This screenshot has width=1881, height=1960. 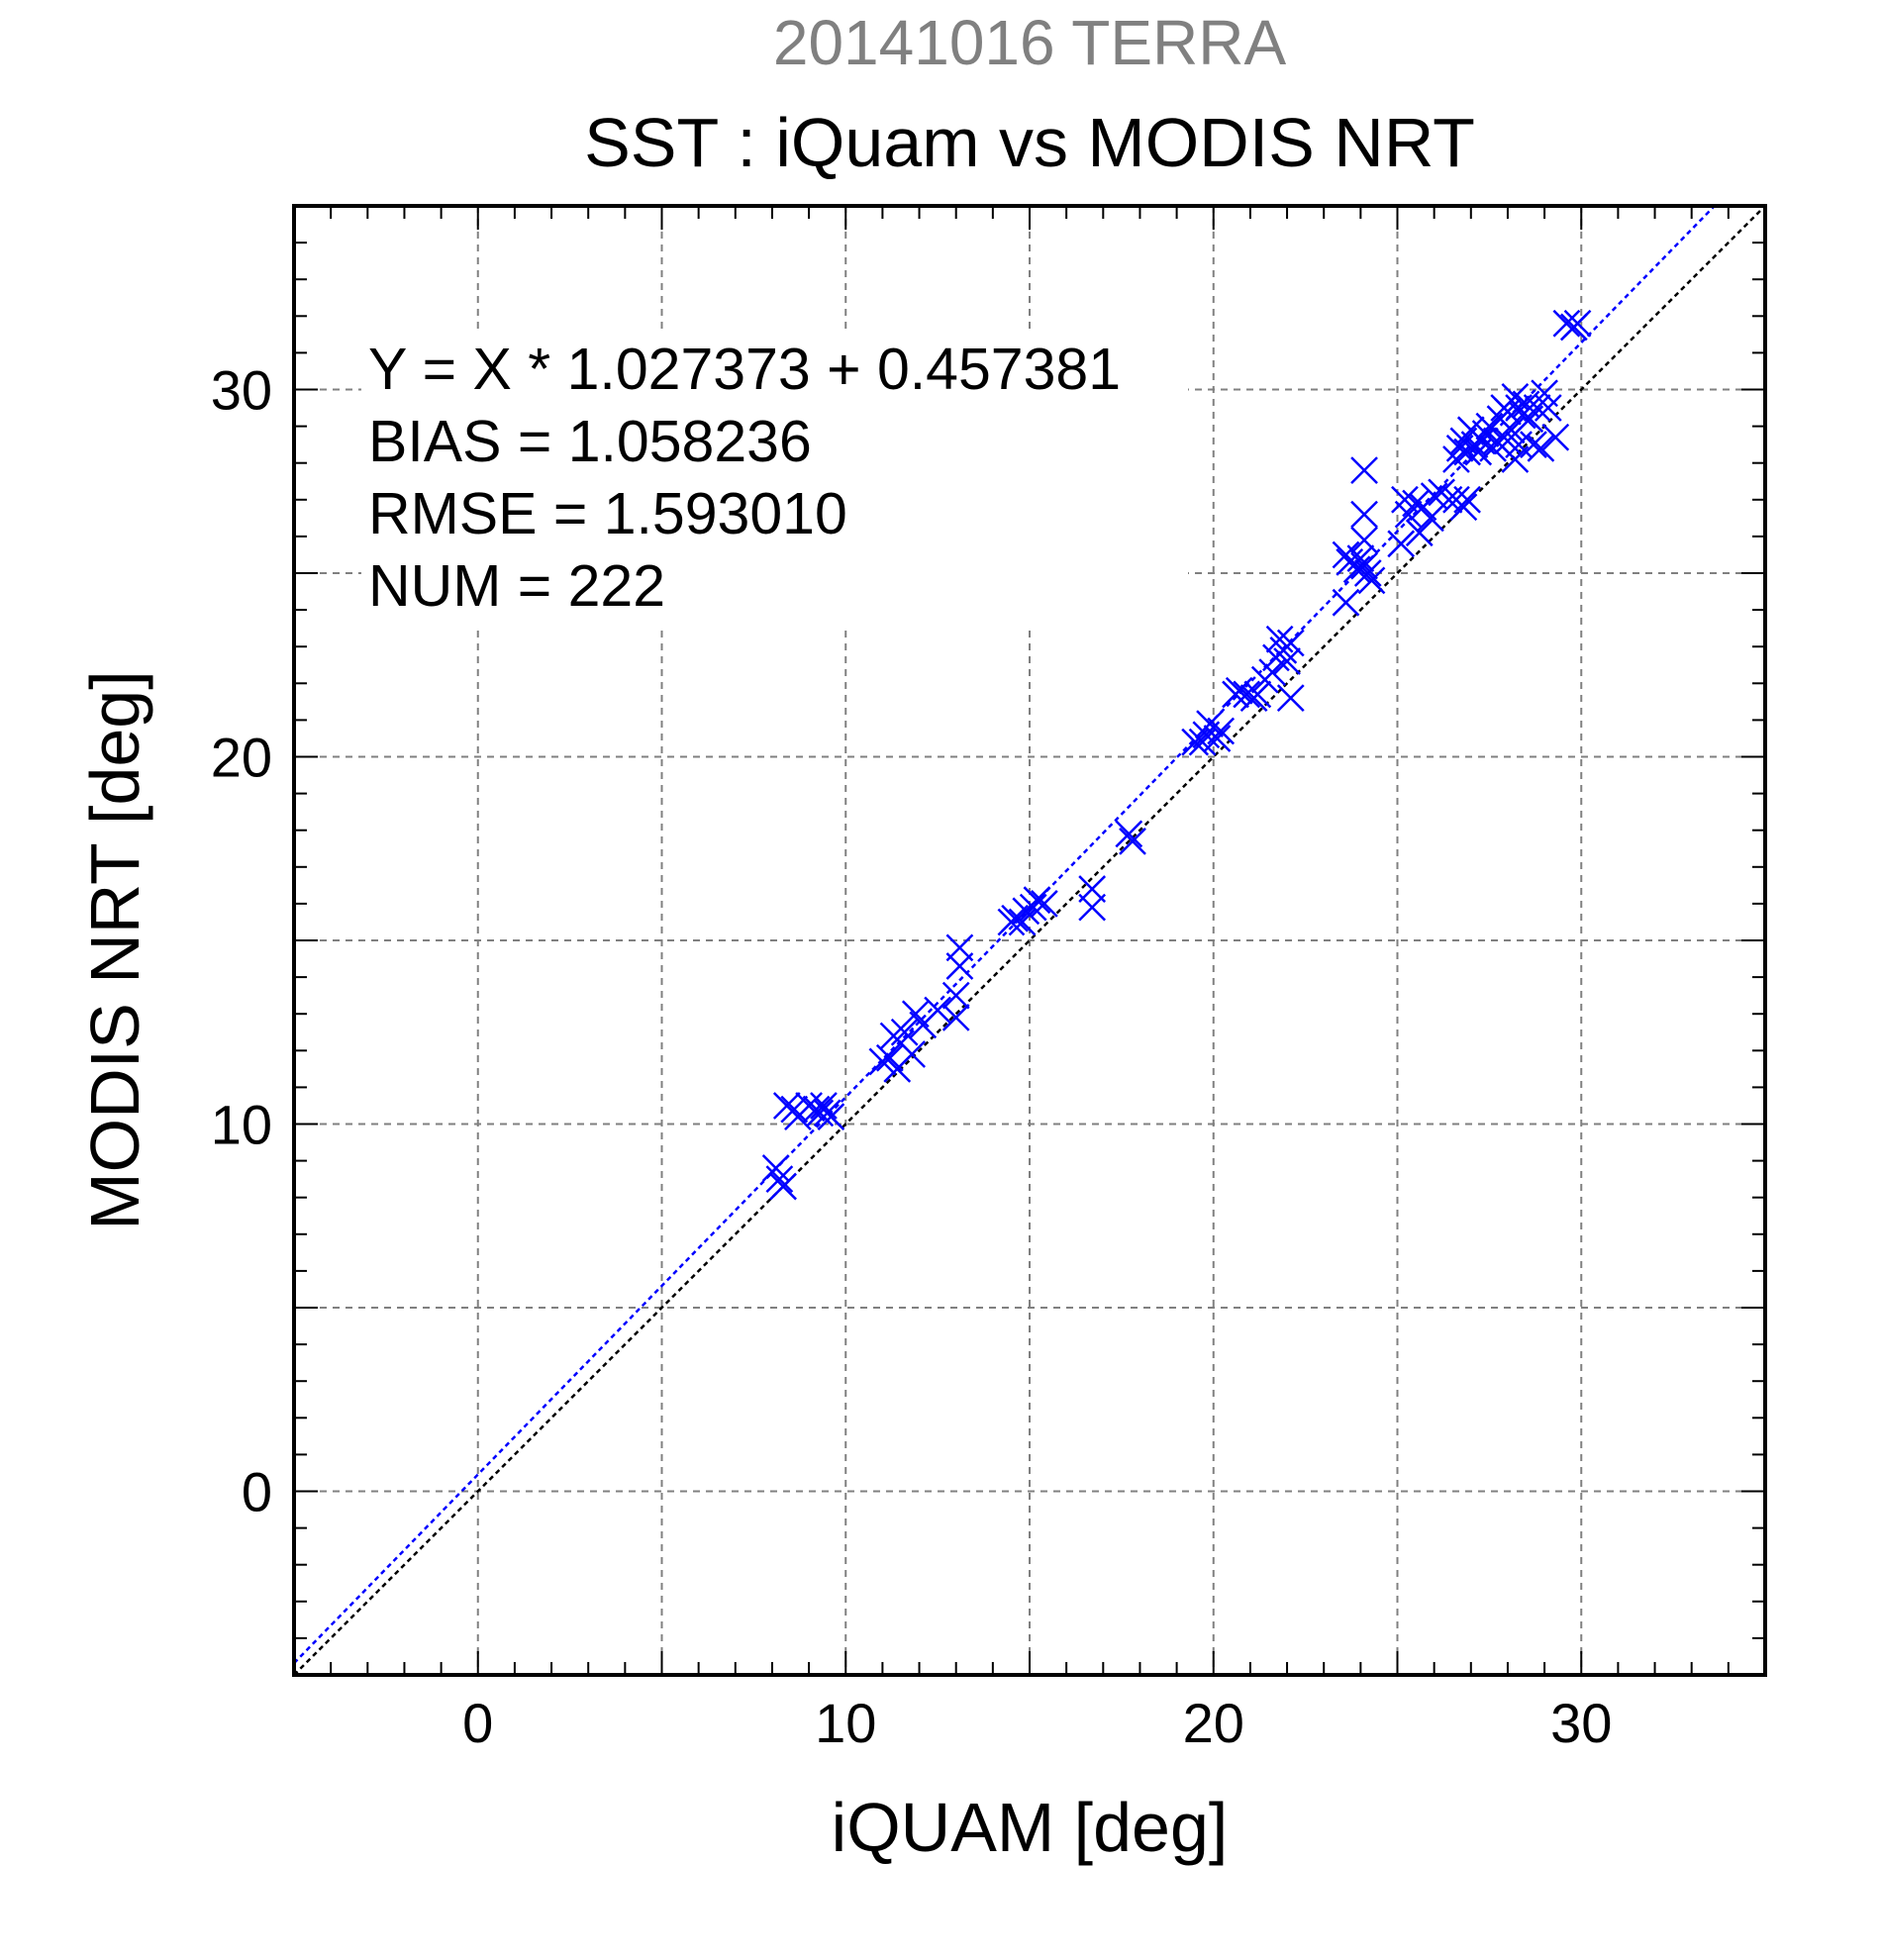 What do you see at coordinates (257, 1492) in the screenshot?
I see `y-tick-label: 0` at bounding box center [257, 1492].